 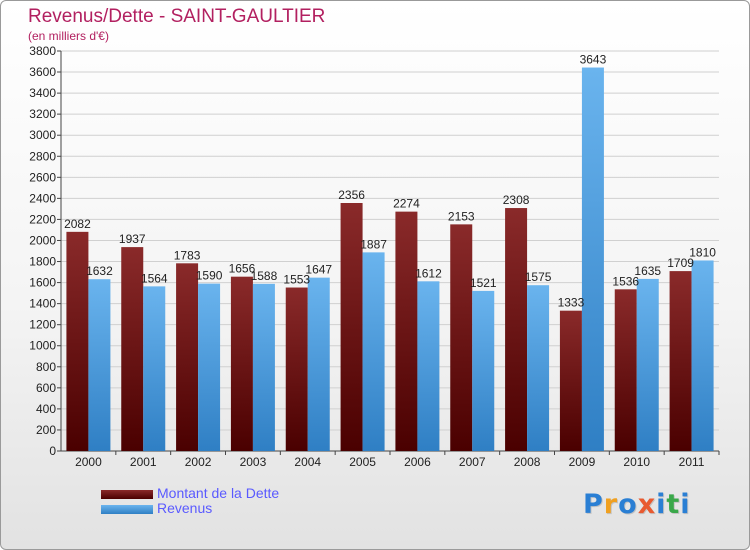 What do you see at coordinates (68, 36) in the screenshot?
I see `chart-subtitle: (en milliers d'€)` at bounding box center [68, 36].